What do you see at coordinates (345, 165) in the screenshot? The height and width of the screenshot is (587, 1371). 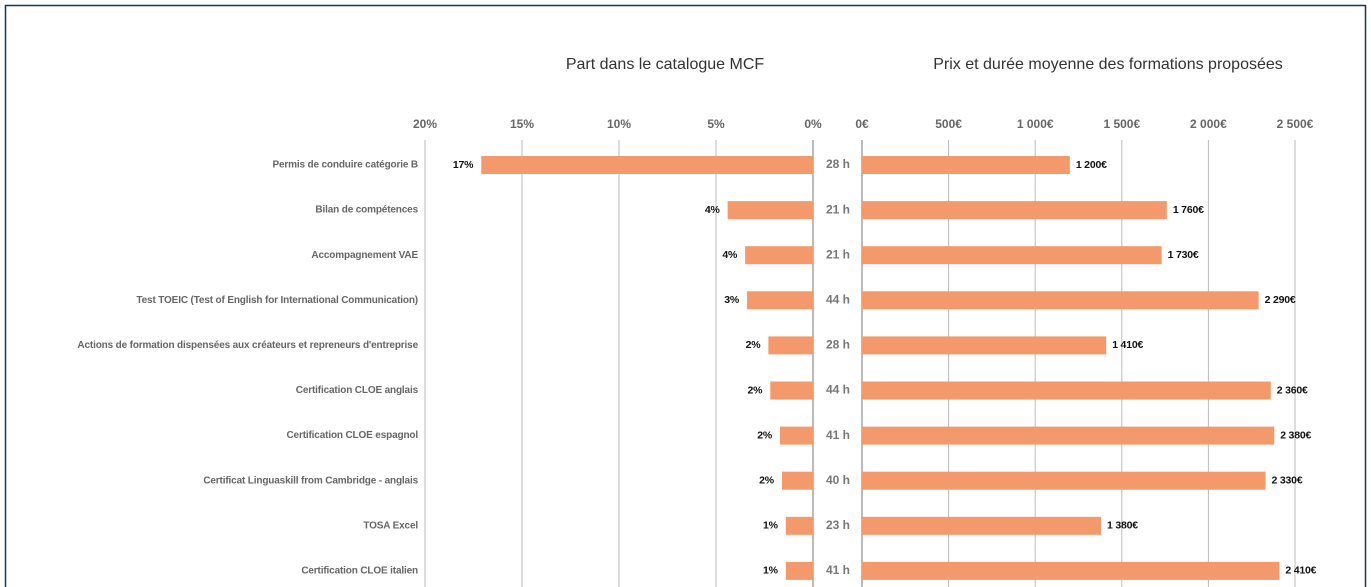 I see `category-label: Permis de conduire catégorie B` at bounding box center [345, 165].